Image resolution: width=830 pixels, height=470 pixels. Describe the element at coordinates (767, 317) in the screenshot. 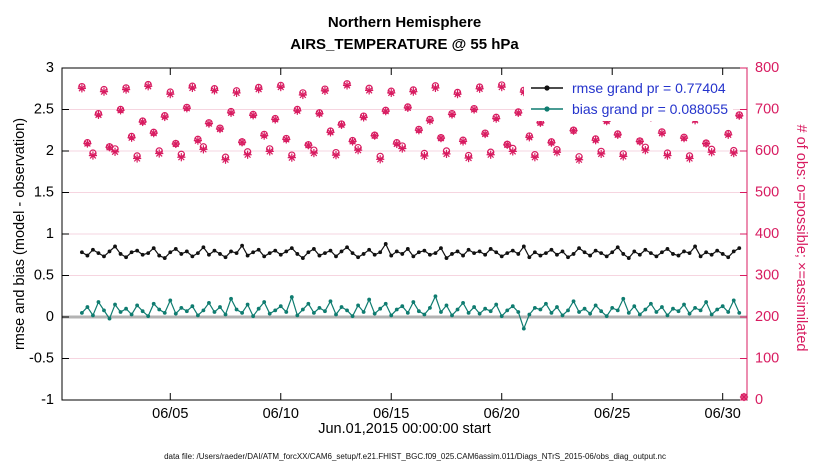

I see `y-tick-label-right: 200` at that location.